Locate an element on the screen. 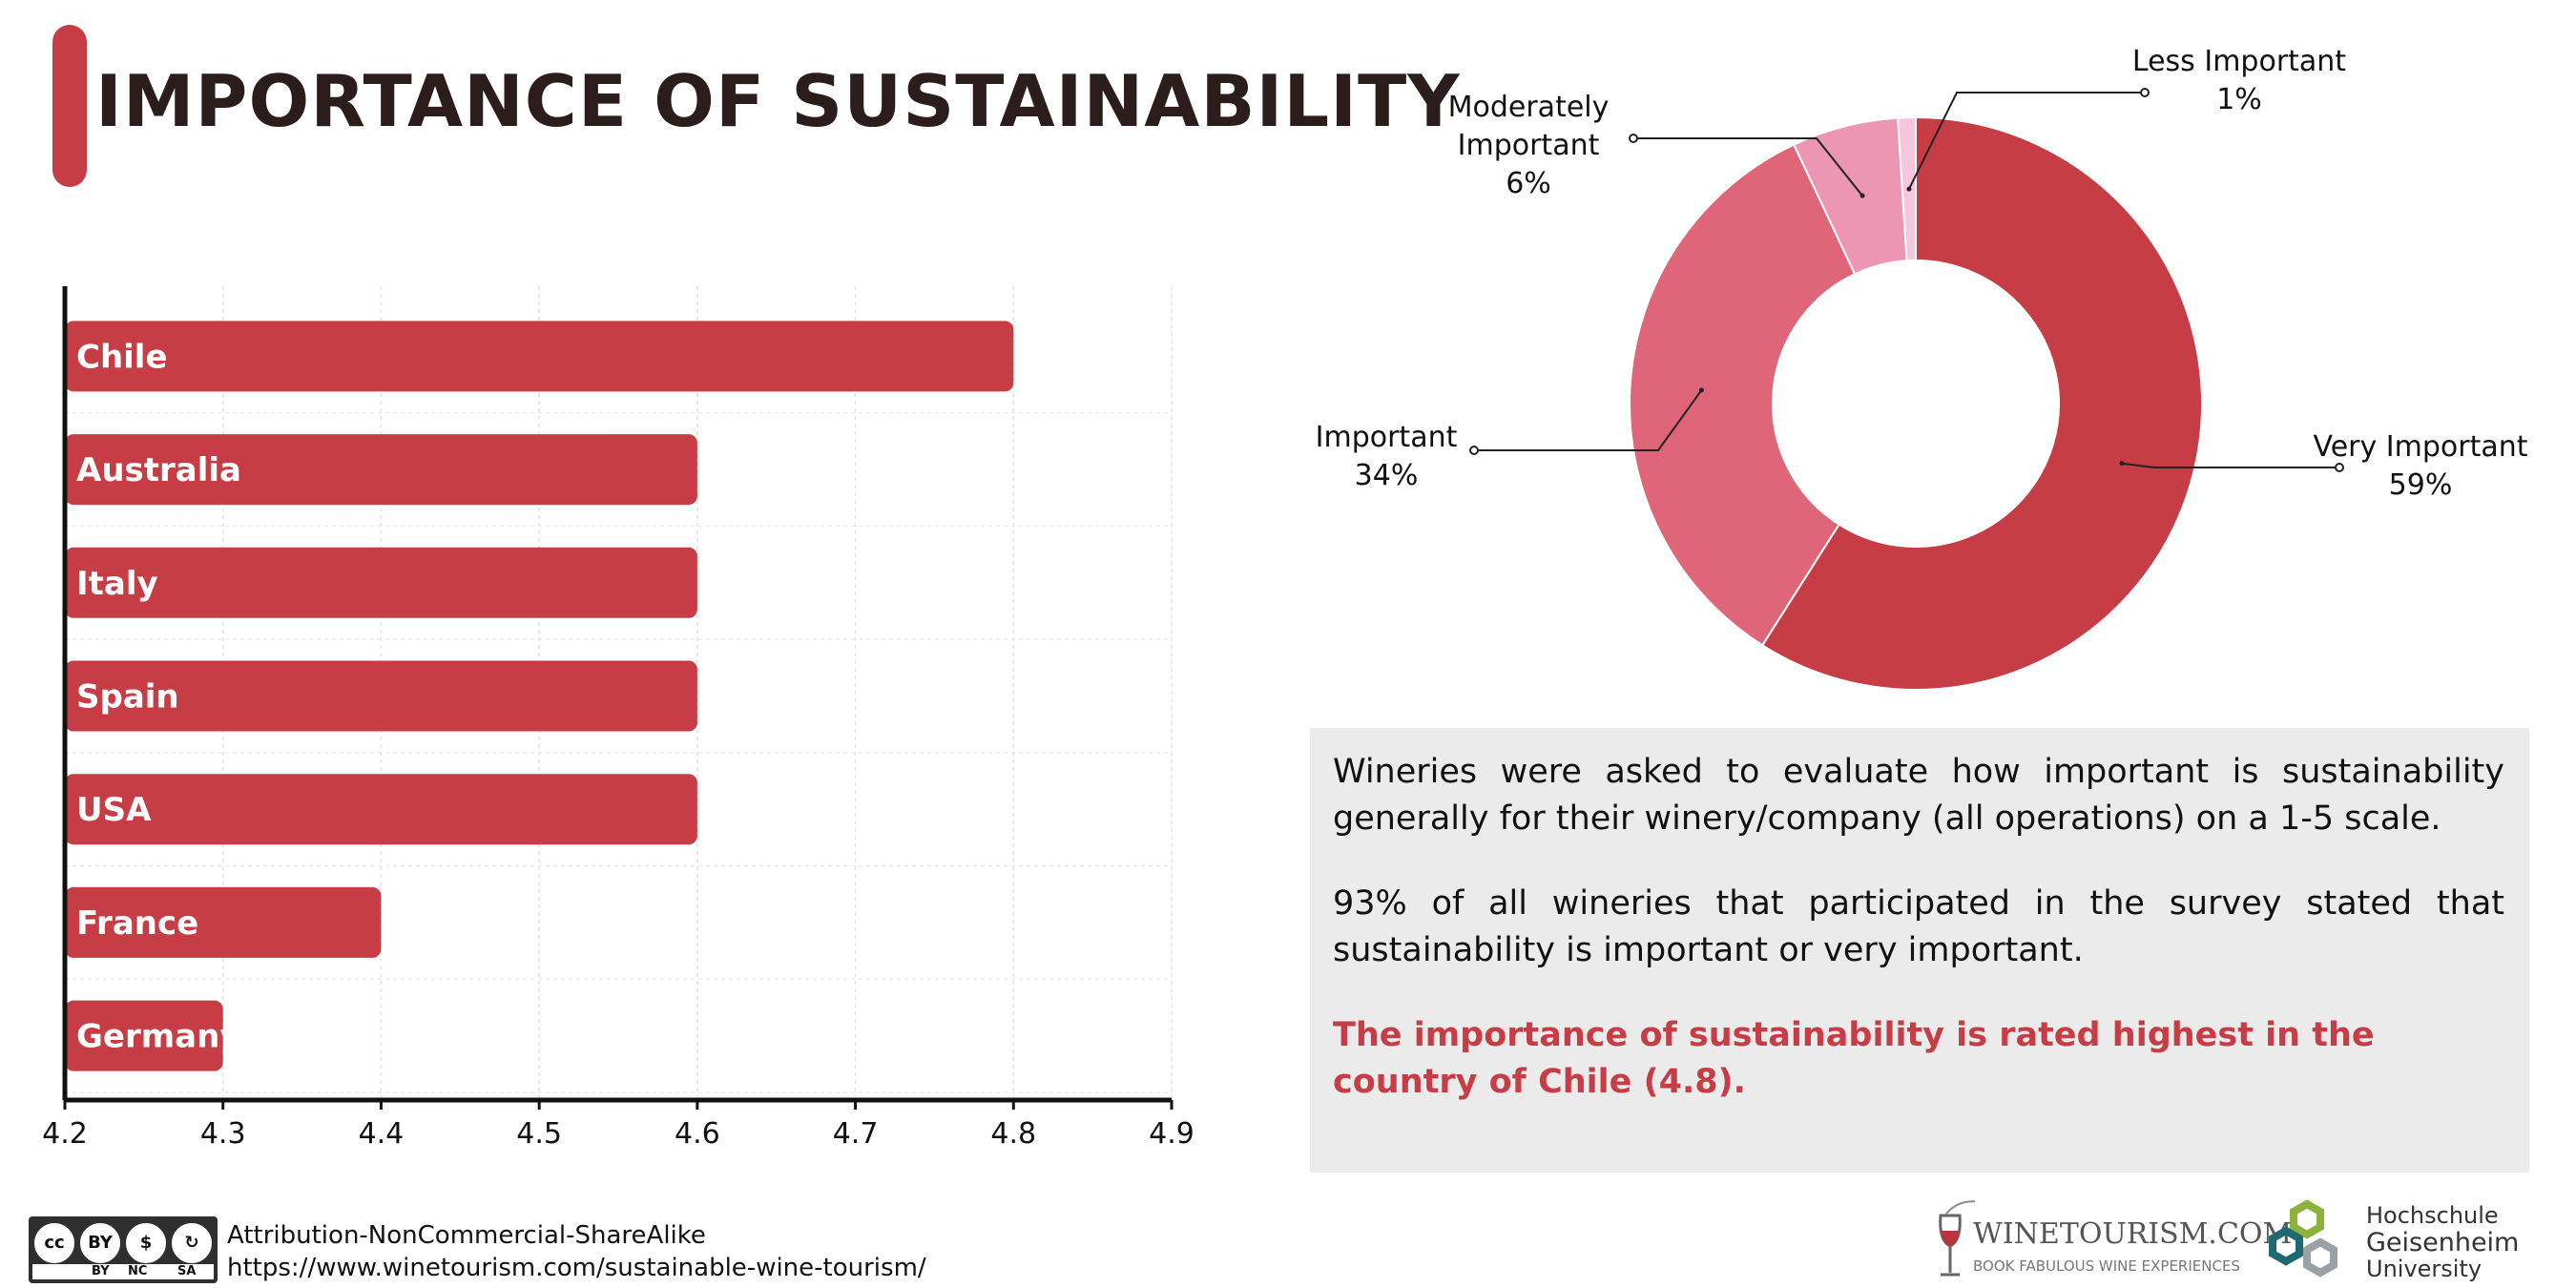 The width and height of the screenshot is (2576, 1288). very-important-name: Very Important is located at coordinates (2421, 447).